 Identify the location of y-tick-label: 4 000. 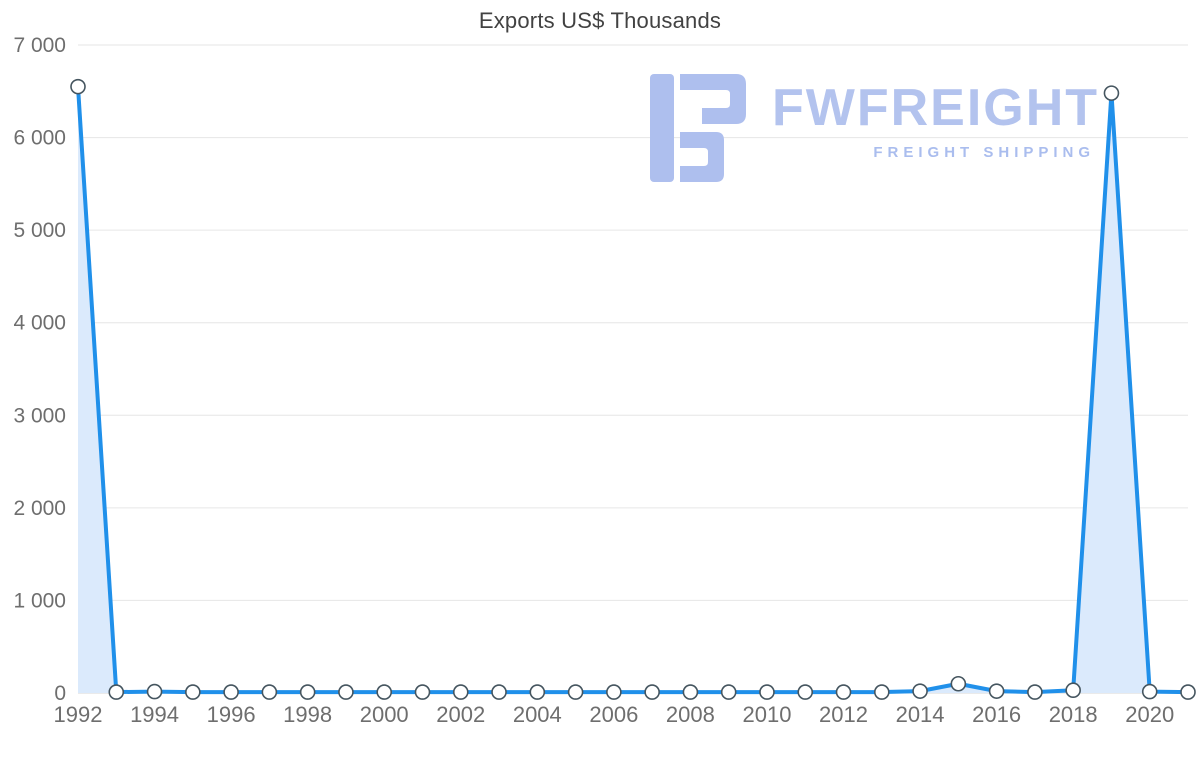
(39, 323).